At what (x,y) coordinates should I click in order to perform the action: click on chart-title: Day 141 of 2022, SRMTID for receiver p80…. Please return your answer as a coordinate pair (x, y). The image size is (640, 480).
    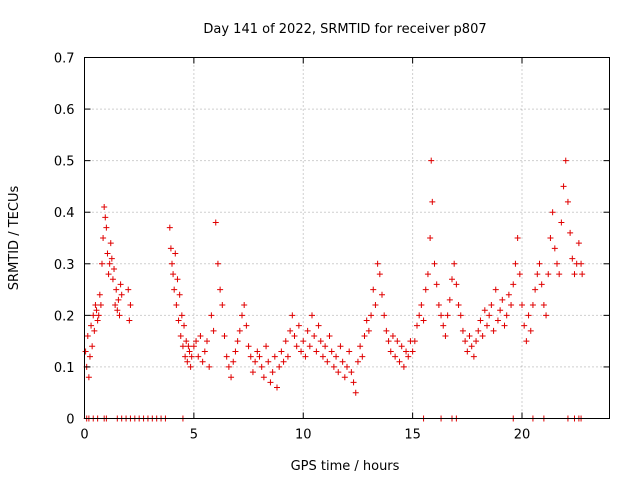
    Looking at the image, I should click on (344, 29).